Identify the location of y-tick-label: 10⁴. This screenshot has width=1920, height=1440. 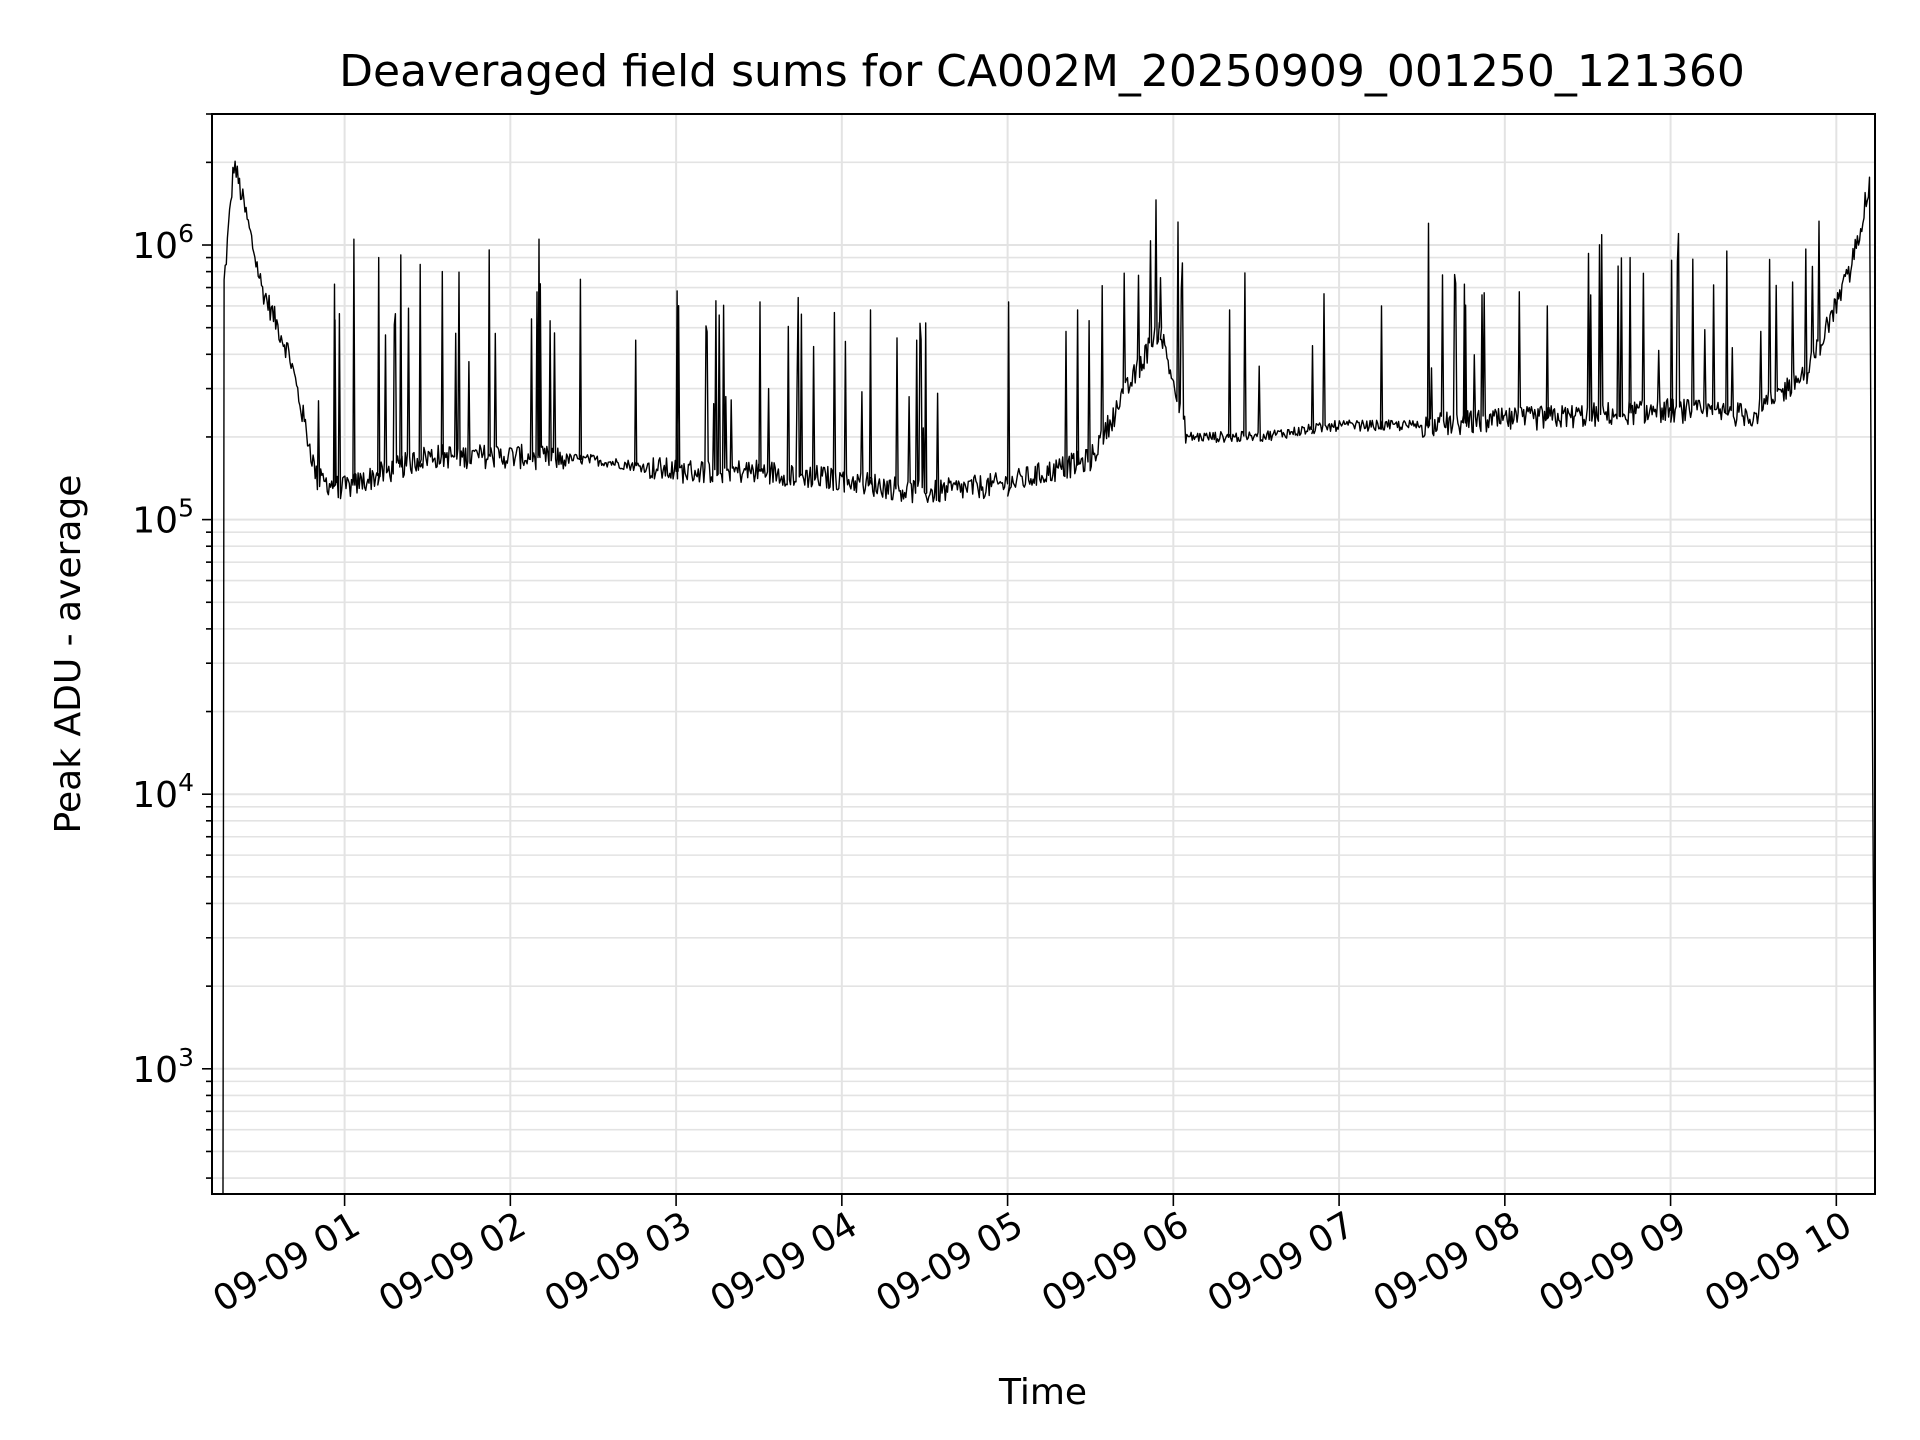
(163, 792).